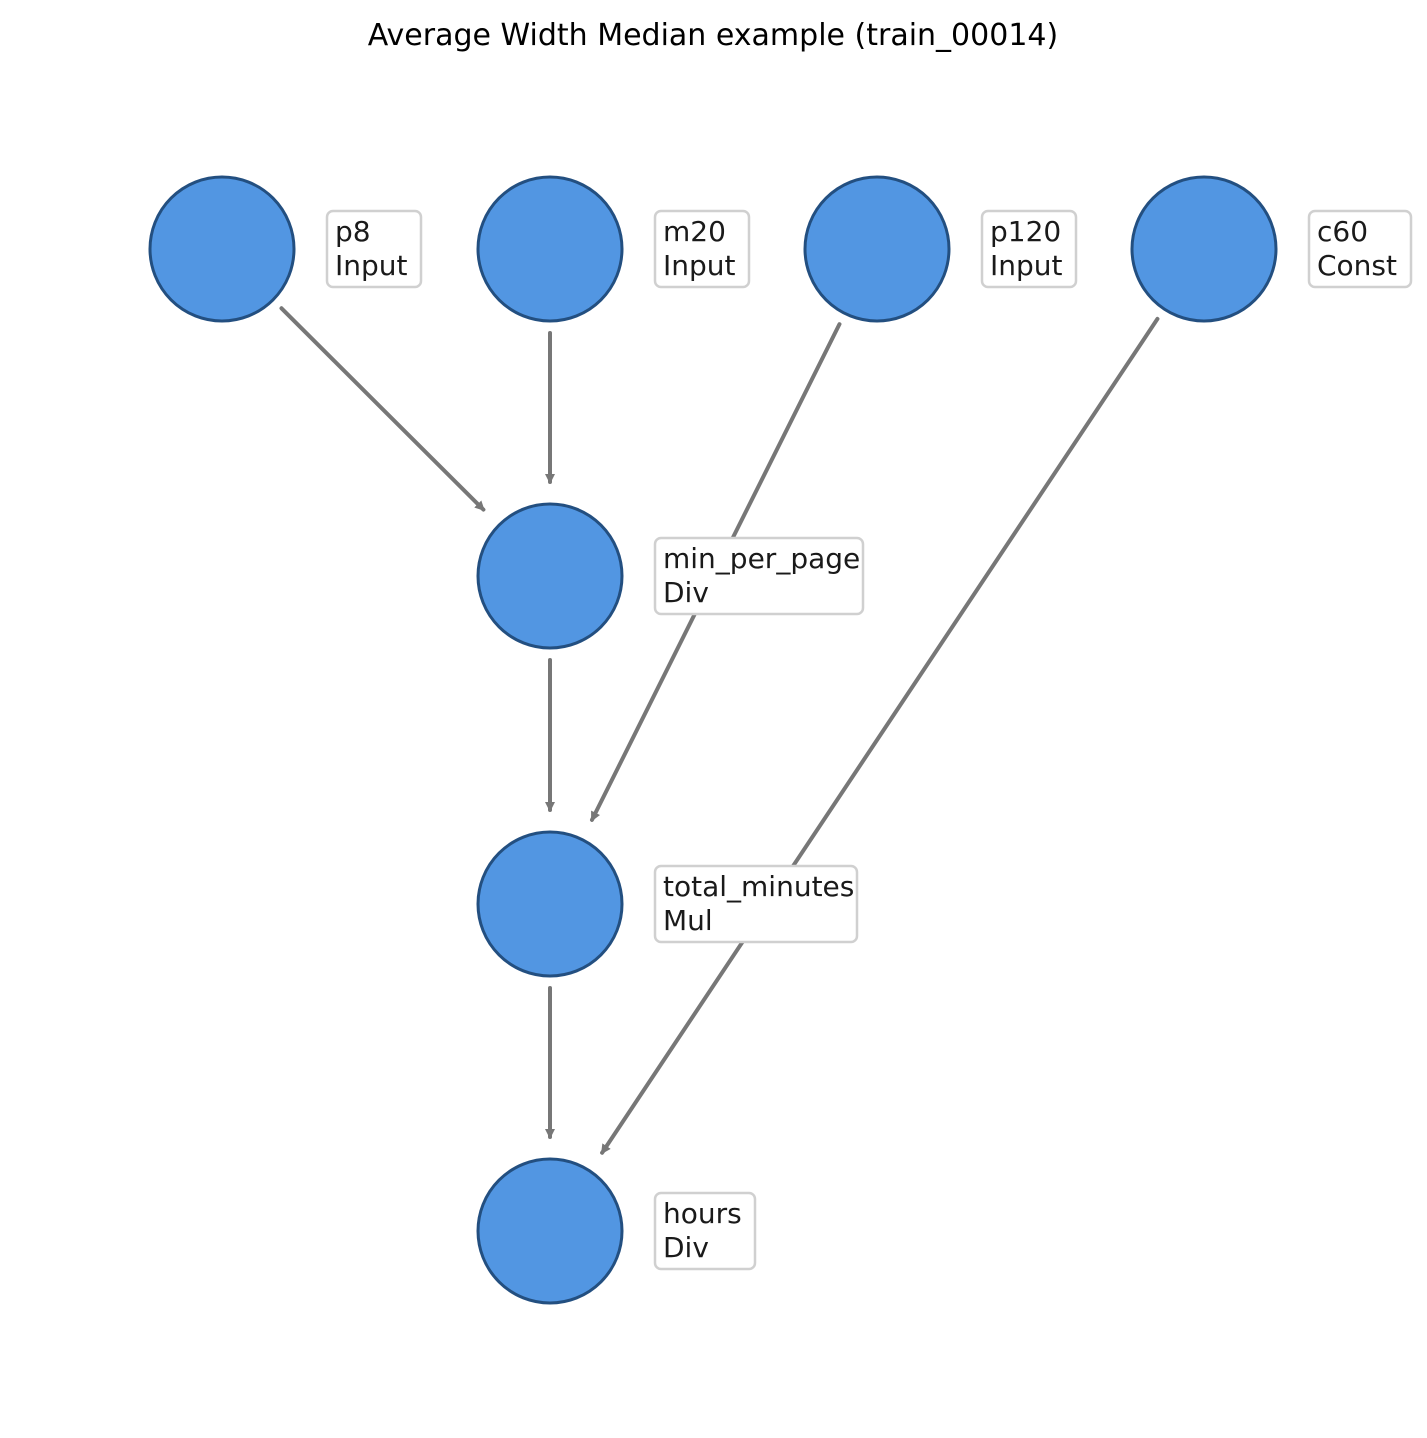  I want to click on node-op-label: Const, so click(1357, 265).